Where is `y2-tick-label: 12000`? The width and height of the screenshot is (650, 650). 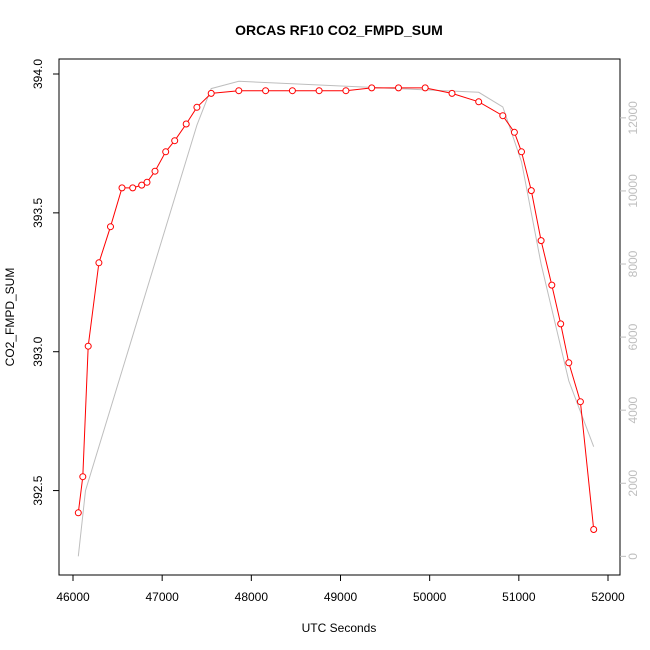
y2-tick-label: 12000 is located at coordinates (633, 118).